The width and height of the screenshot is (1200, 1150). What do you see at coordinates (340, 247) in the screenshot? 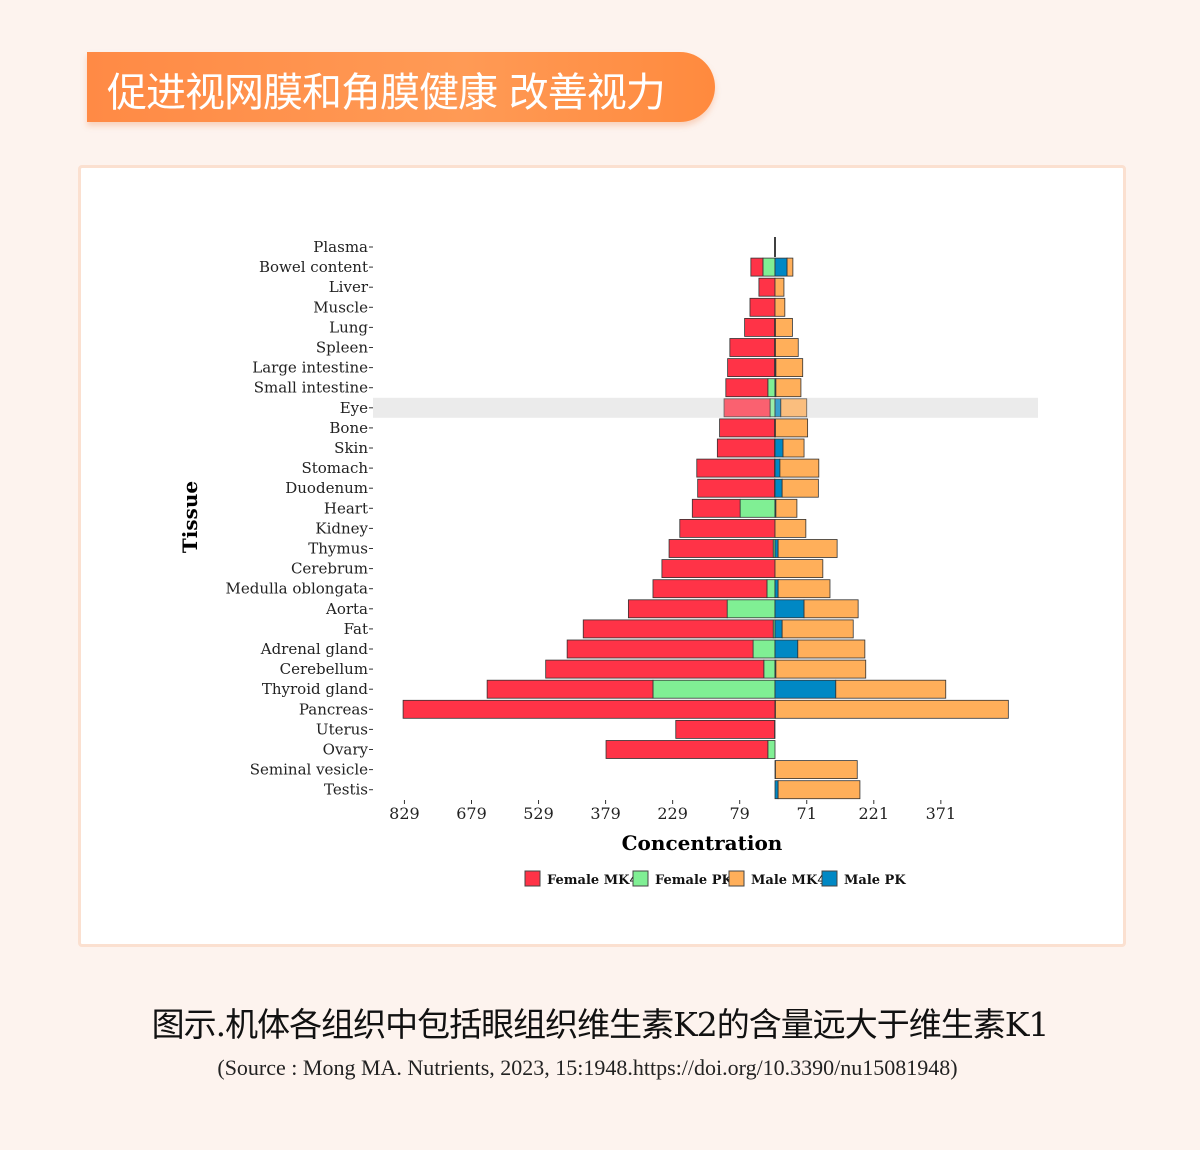
I see `tissue-label: Plasma` at bounding box center [340, 247].